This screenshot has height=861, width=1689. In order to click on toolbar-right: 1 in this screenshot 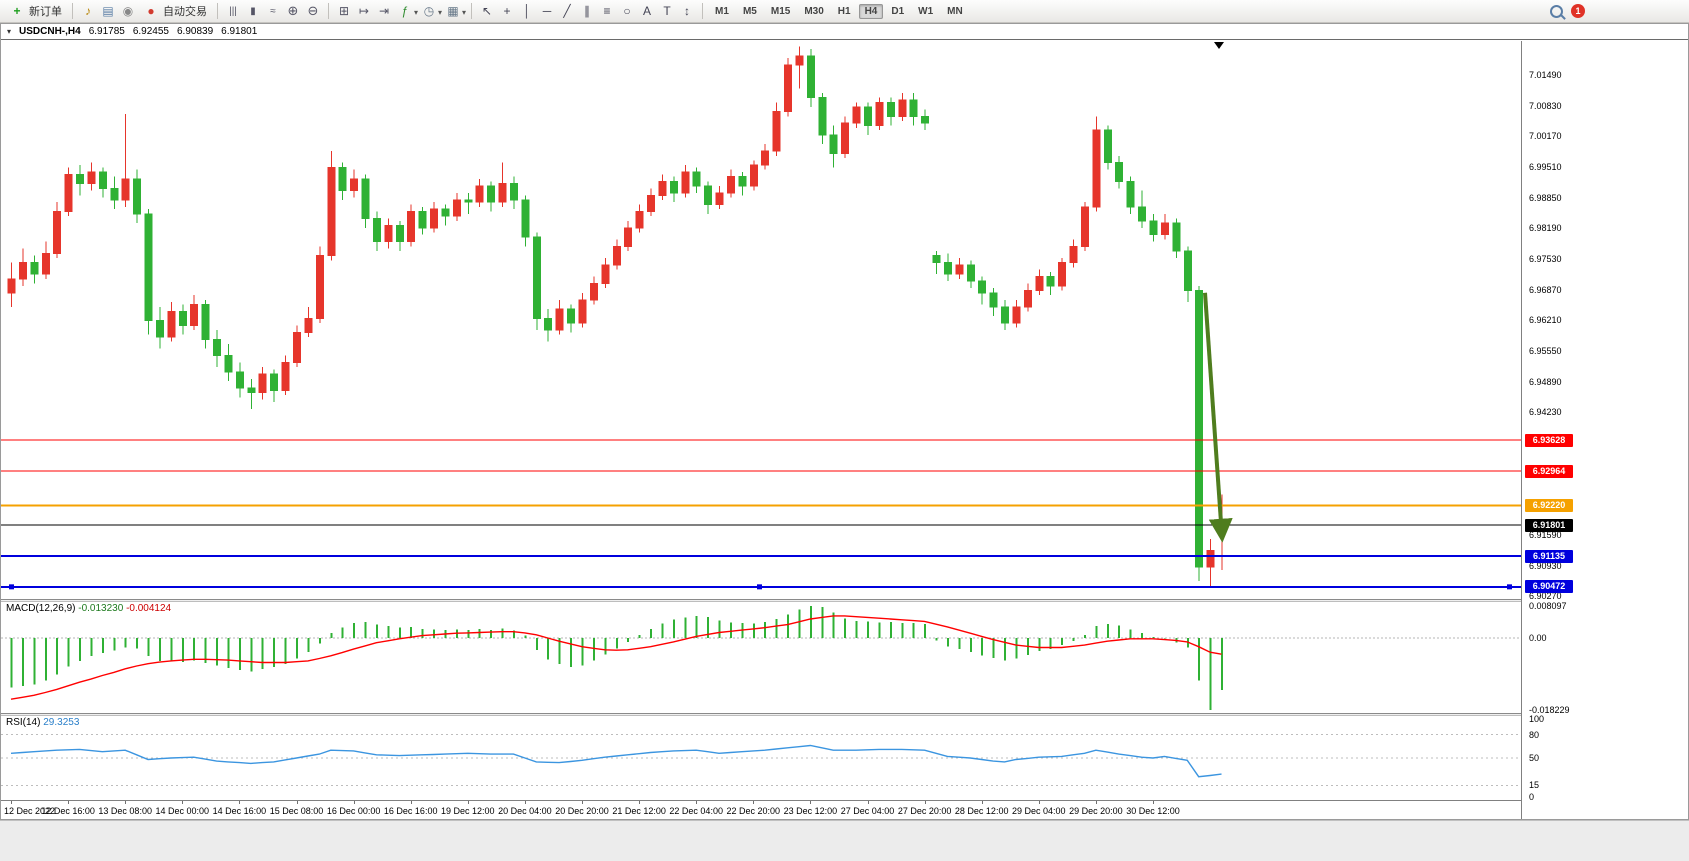, I will do `click(1617, 11)`.